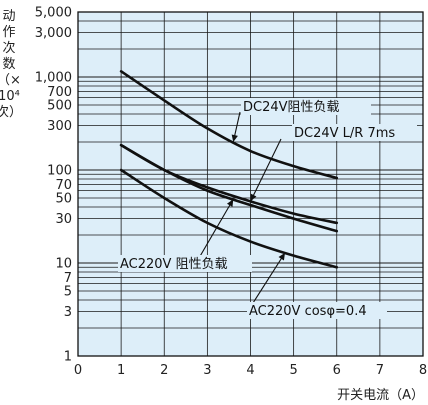  What do you see at coordinates (68, 278) in the screenshot?
I see `y-tick-label: 7` at bounding box center [68, 278].